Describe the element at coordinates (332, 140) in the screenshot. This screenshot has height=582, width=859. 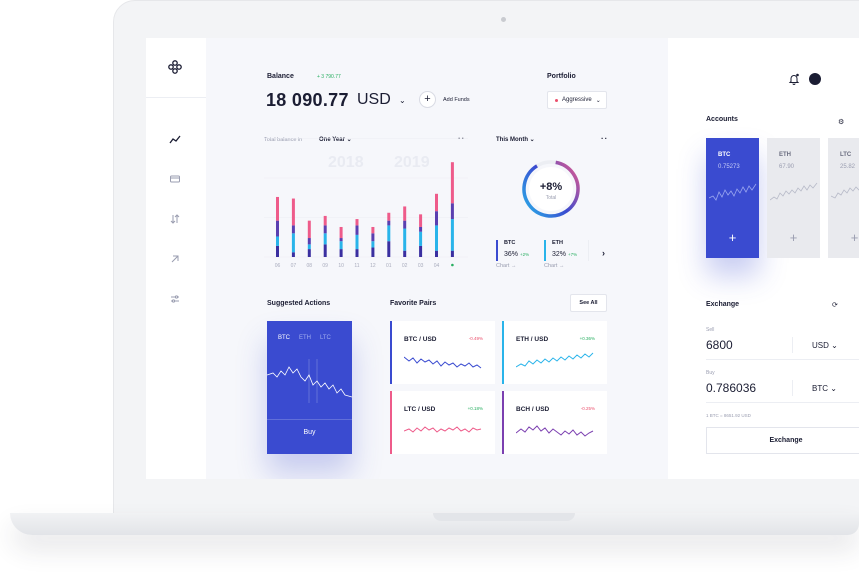
I see `range-value: One Year` at that location.